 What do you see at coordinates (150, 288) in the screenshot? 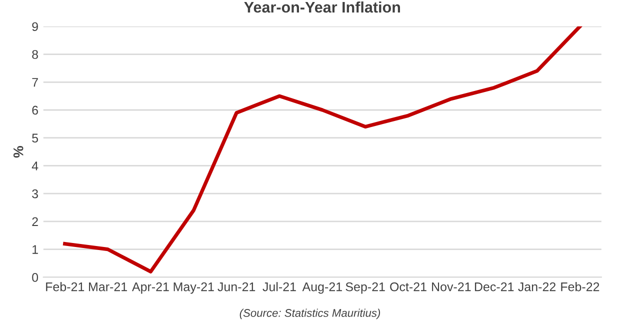
I see `x-tick-label: Apr-21` at bounding box center [150, 288].